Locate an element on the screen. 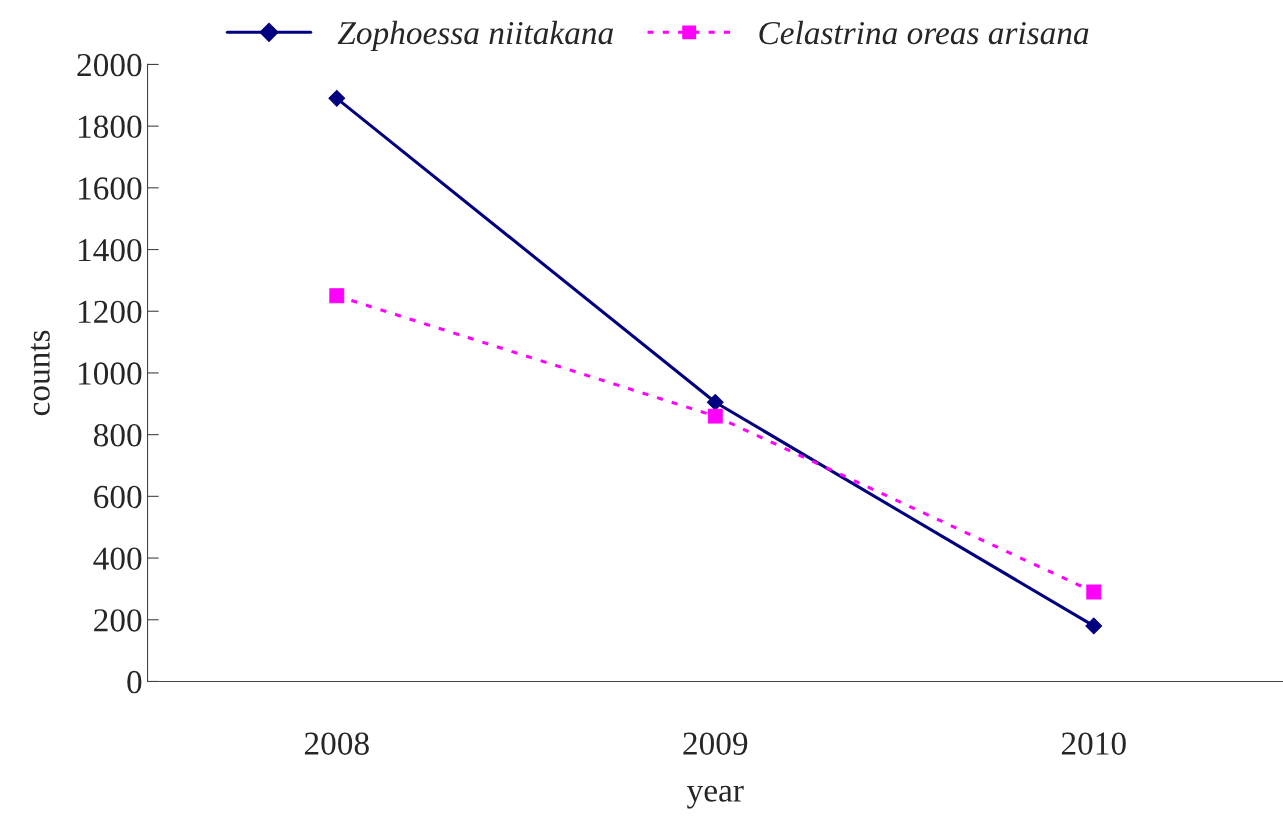 Image resolution: width=1283 pixels, height=826 pixels. y-tick-label: 200 is located at coordinates (118, 620).